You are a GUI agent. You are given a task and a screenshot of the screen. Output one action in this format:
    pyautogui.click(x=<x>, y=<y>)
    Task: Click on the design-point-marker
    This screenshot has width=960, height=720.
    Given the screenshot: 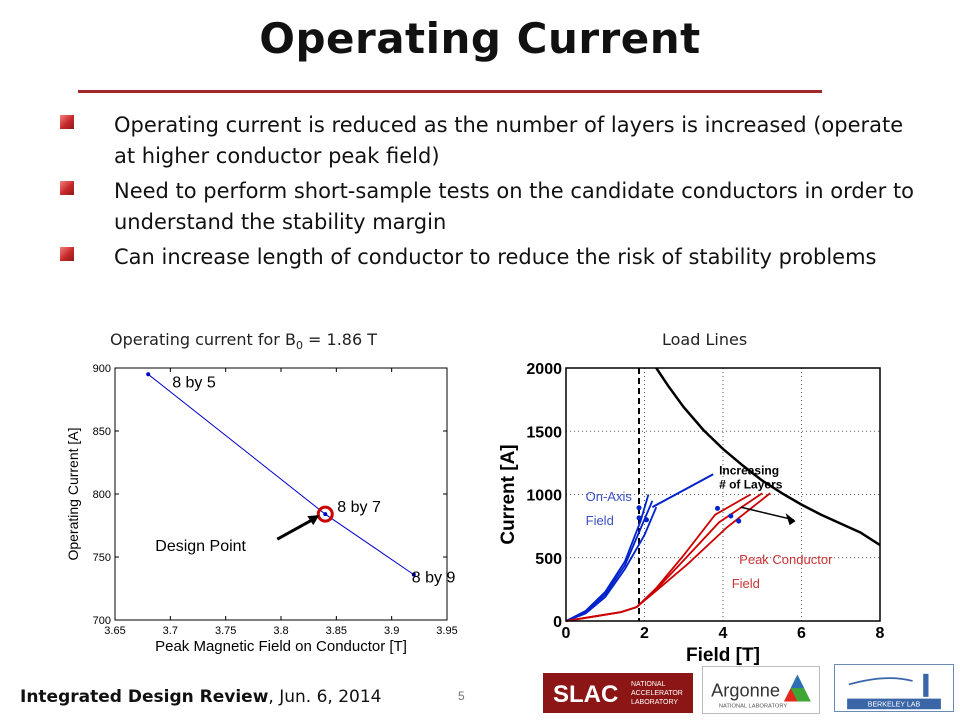 What is the action you would take?
    pyautogui.click(x=325, y=514)
    